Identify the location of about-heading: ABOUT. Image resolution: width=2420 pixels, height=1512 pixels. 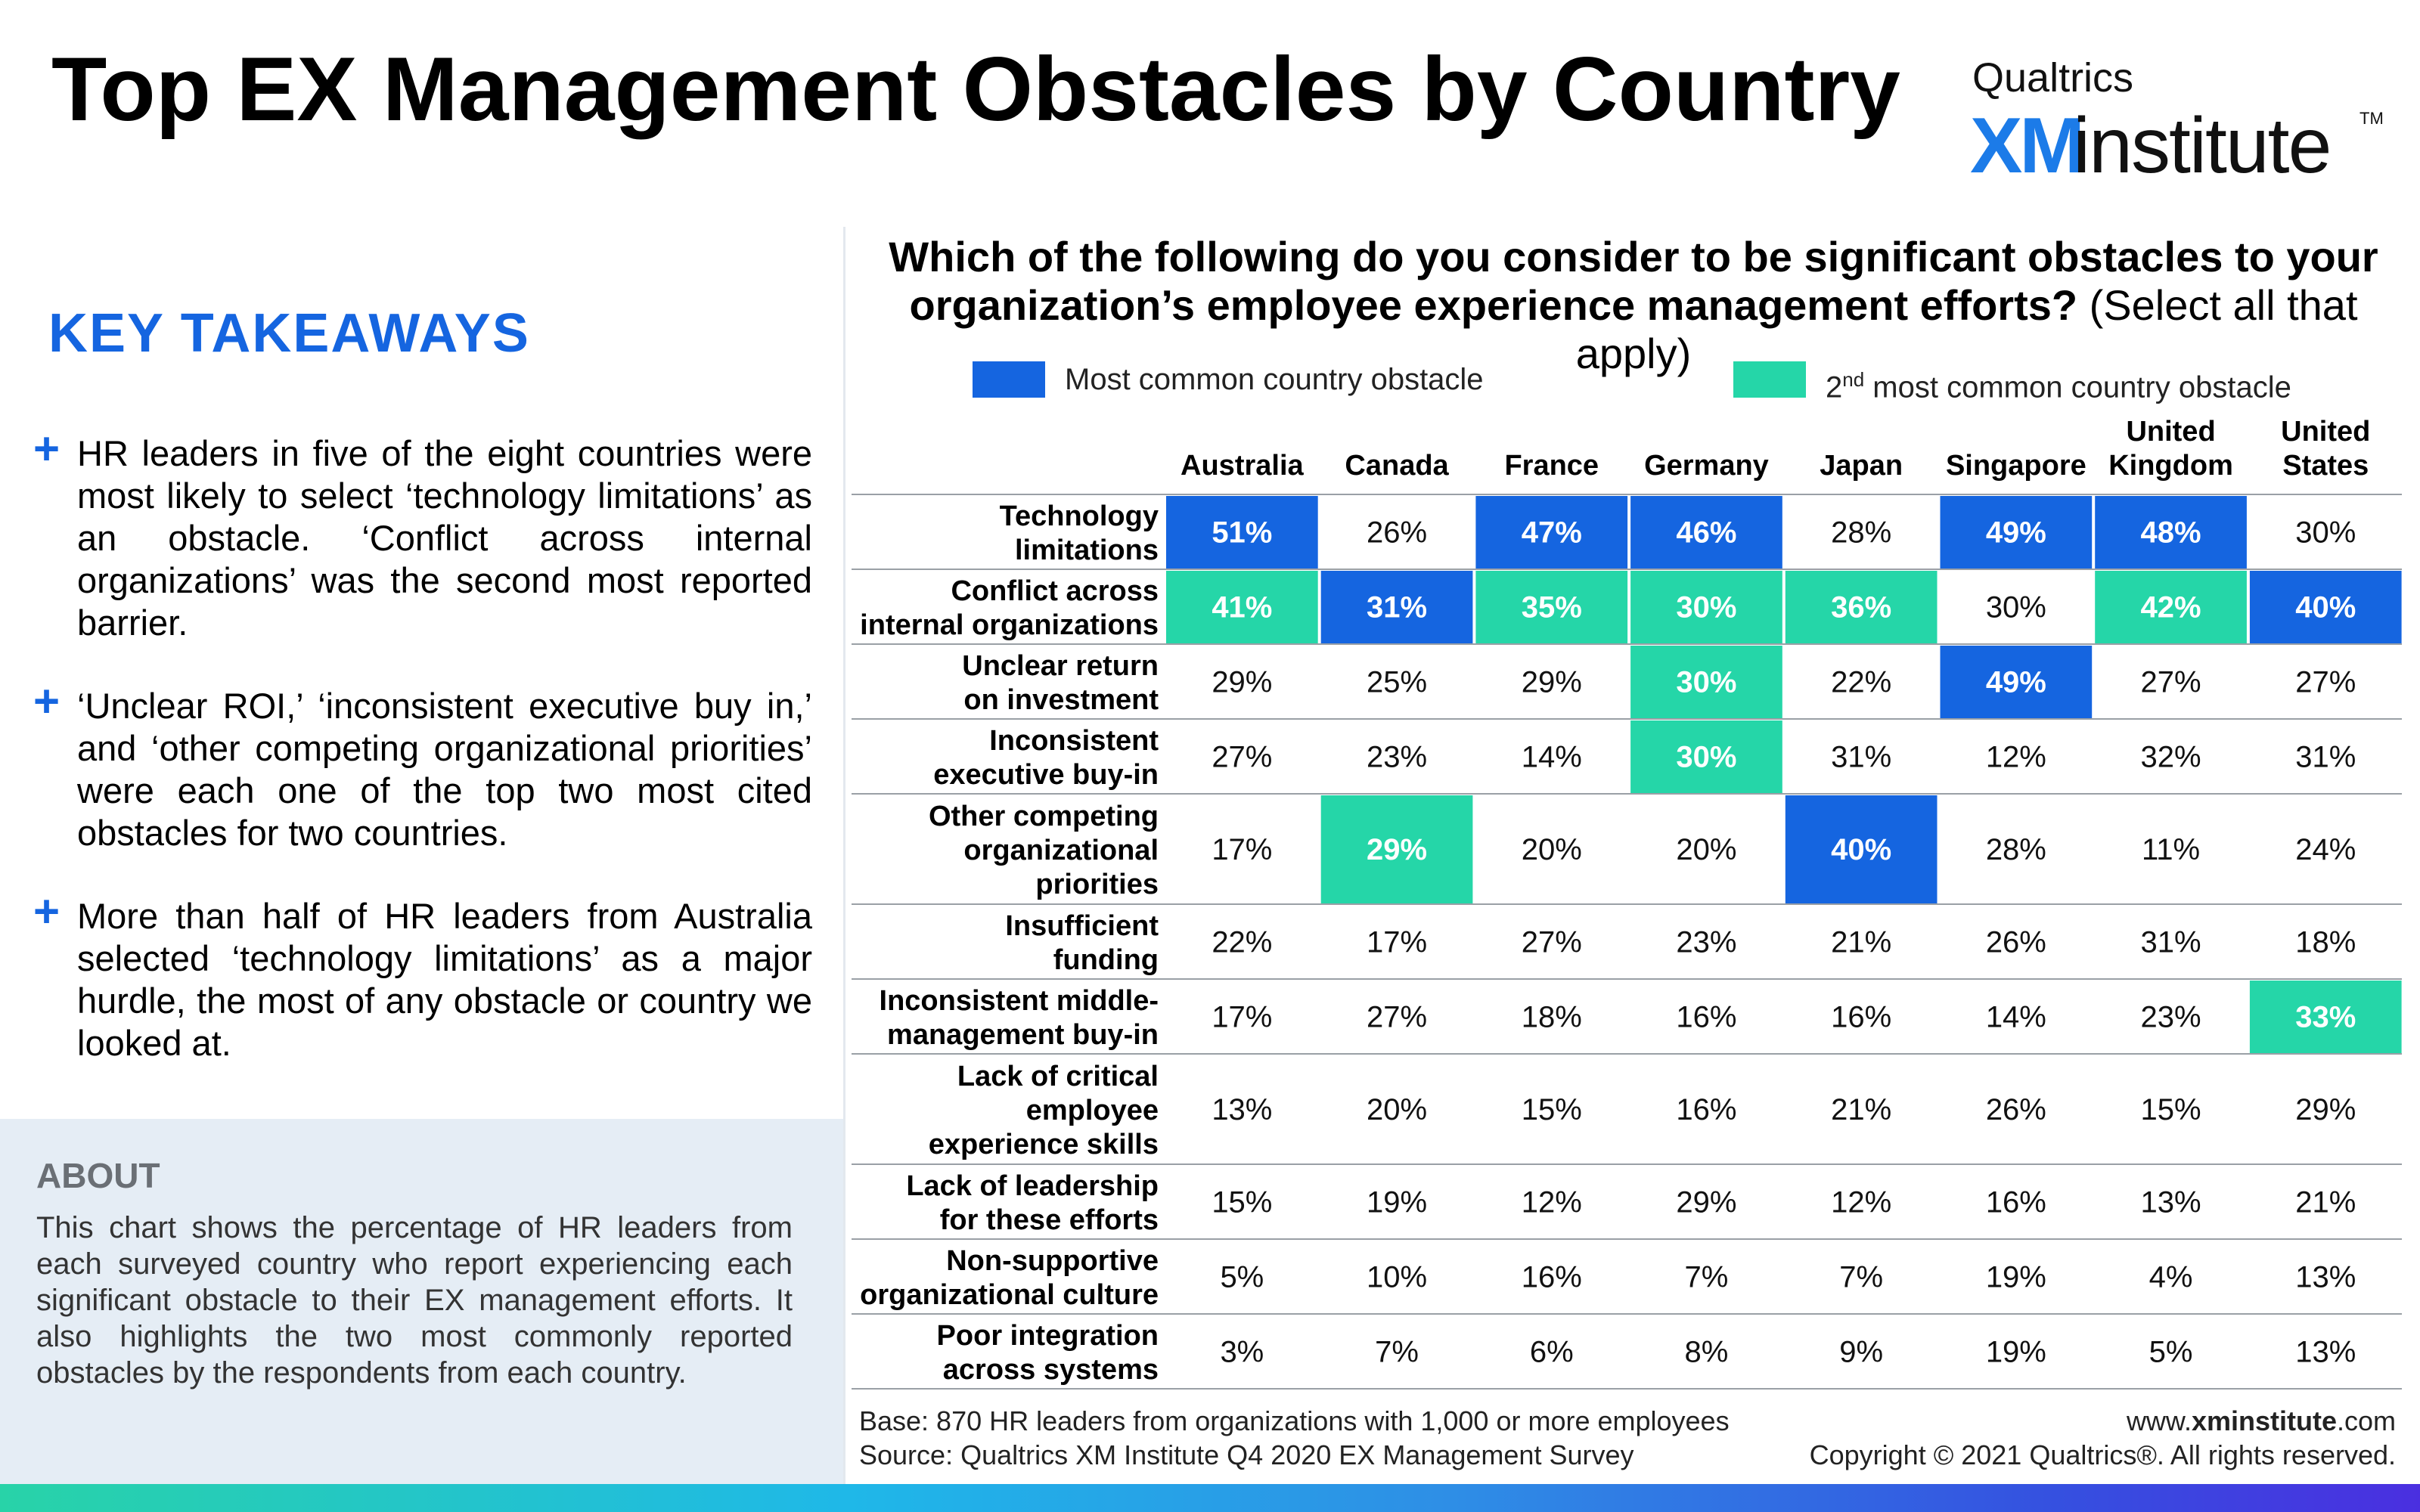
(98, 1175).